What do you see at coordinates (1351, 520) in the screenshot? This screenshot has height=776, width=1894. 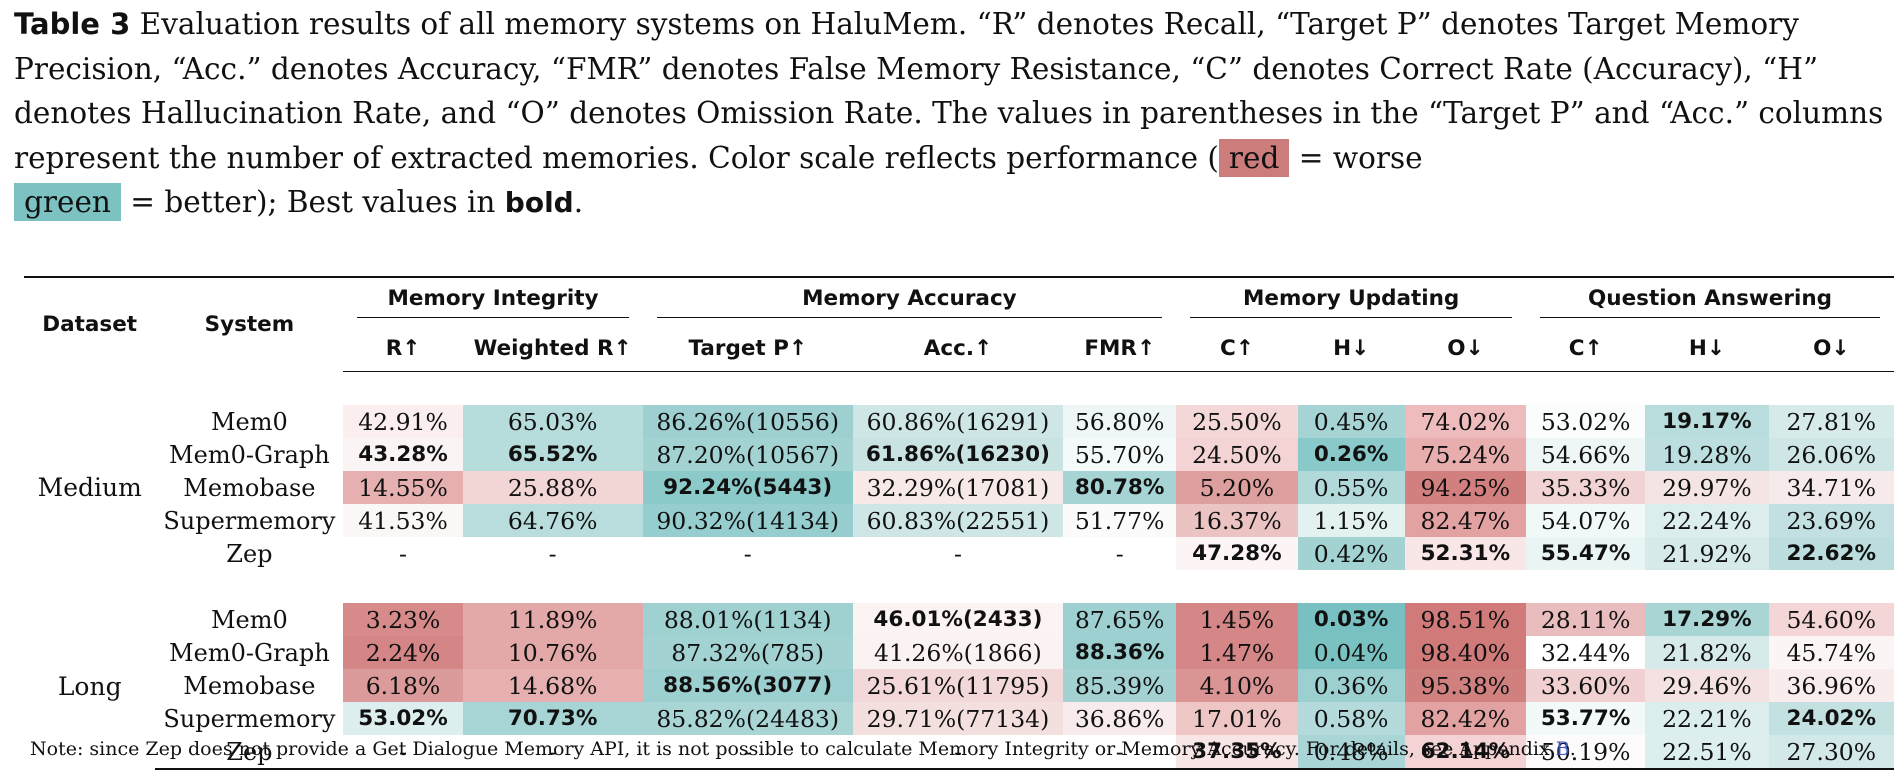 I see `metric-cell: 1.15%` at bounding box center [1351, 520].